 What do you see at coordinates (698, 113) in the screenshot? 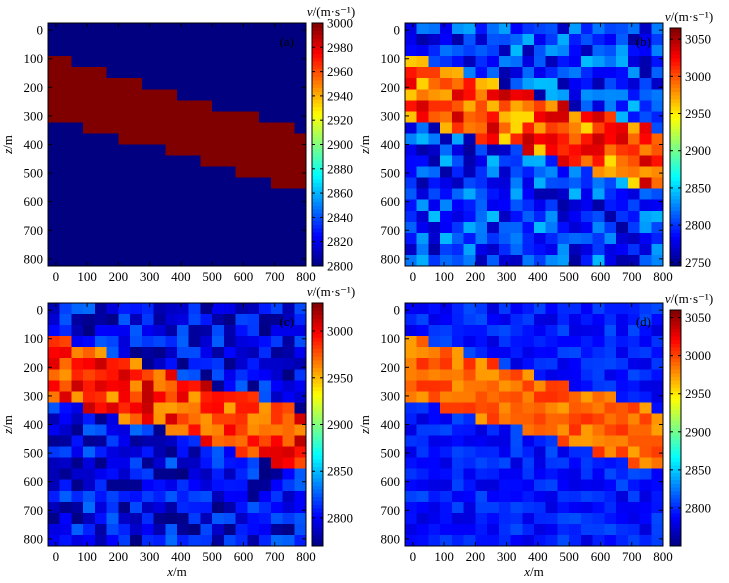
I see `colorbar-tick-label: 2950` at bounding box center [698, 113].